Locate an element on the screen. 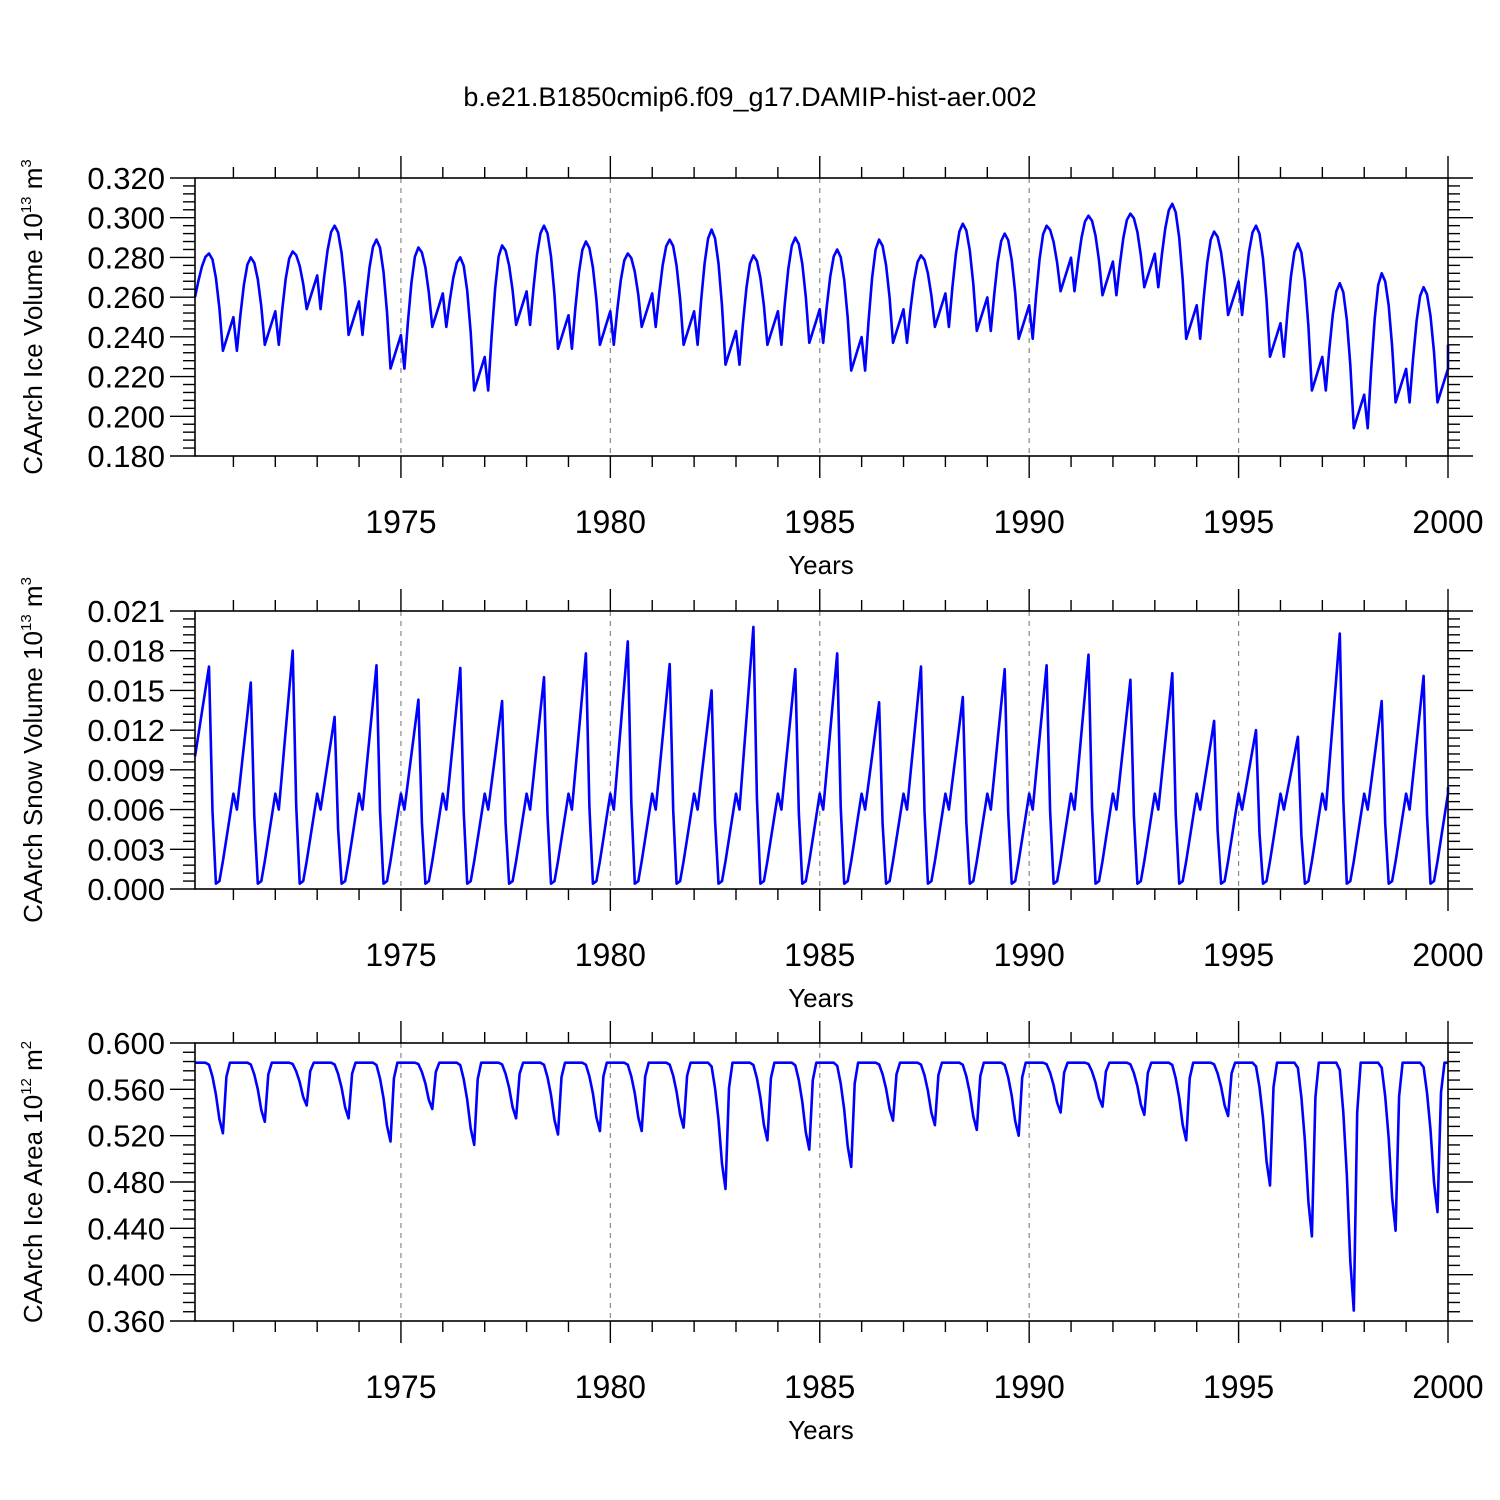 The image size is (1500, 1500). y-tick-label: 0.000 is located at coordinates (126, 889).